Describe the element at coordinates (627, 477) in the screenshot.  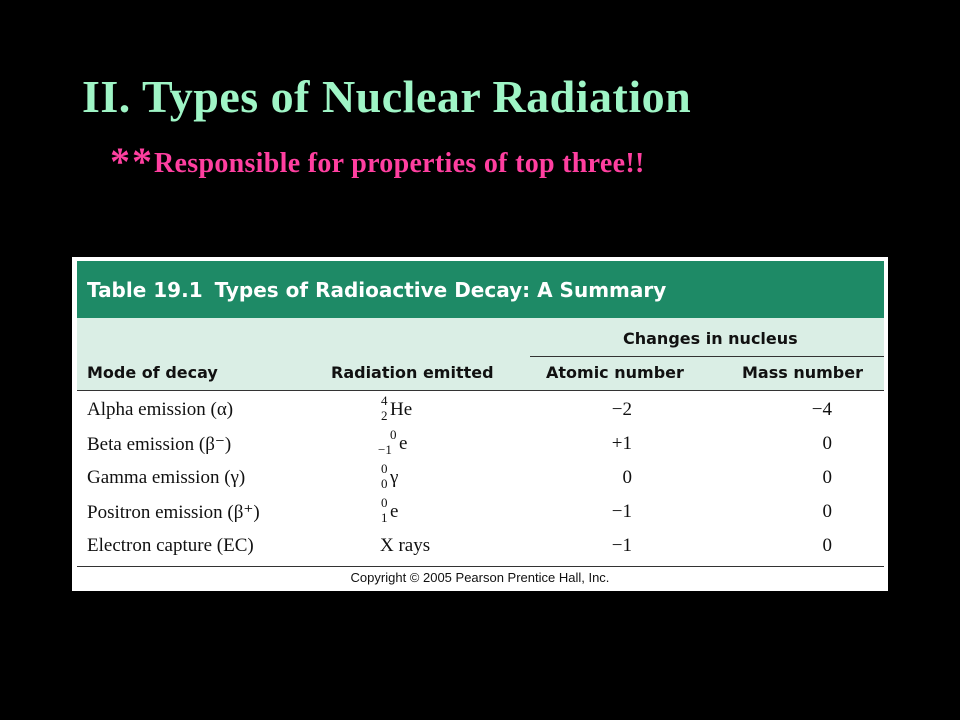
I see `row-3-atomic: 0` at that location.